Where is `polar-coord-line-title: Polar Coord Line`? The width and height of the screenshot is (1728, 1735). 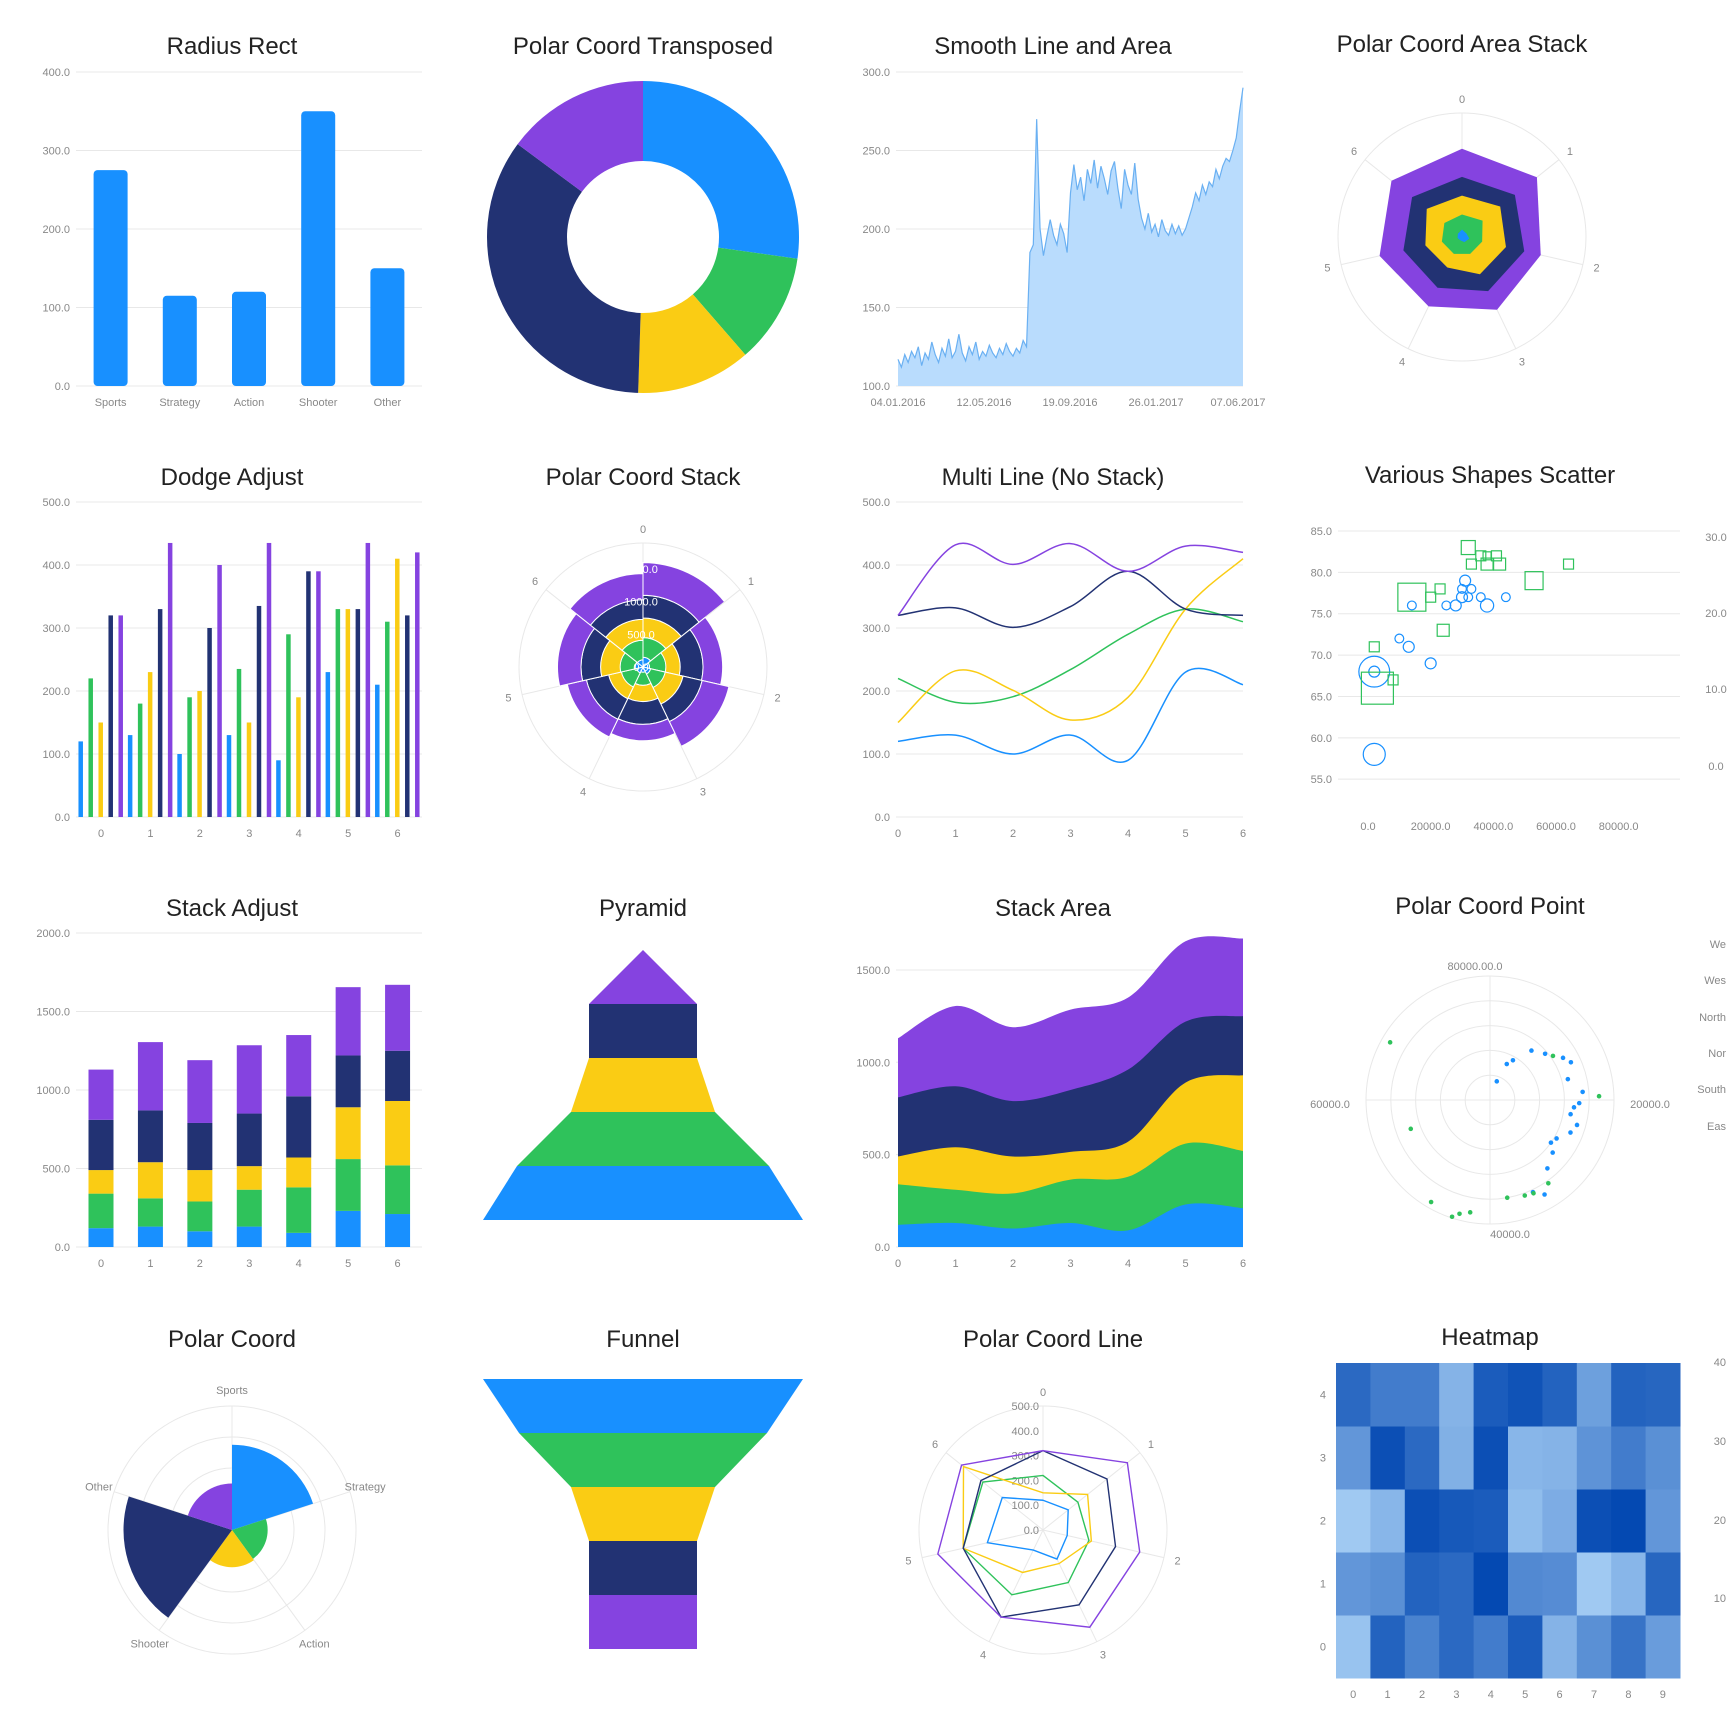
polar-coord-line-title: Polar Coord Line is located at coordinates (1053, 1339).